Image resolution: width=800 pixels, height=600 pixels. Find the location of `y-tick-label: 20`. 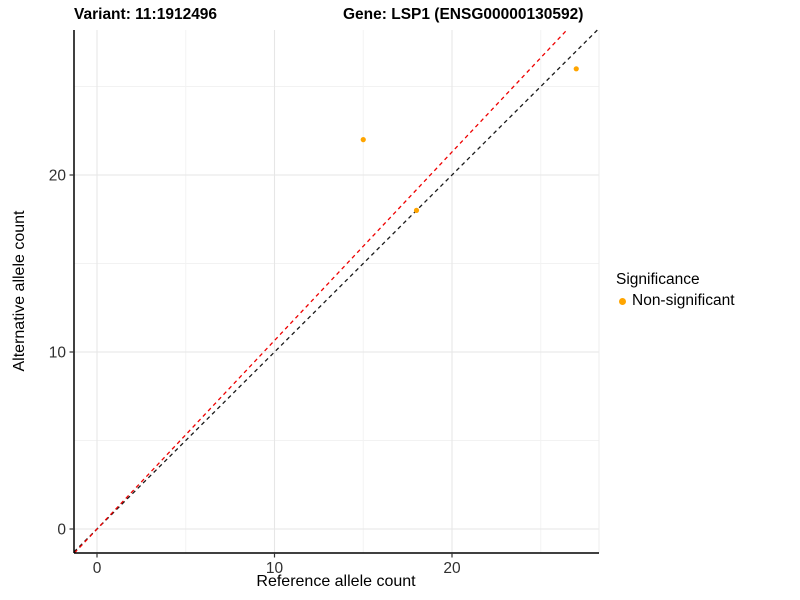

y-tick-label: 20 is located at coordinates (58, 176).